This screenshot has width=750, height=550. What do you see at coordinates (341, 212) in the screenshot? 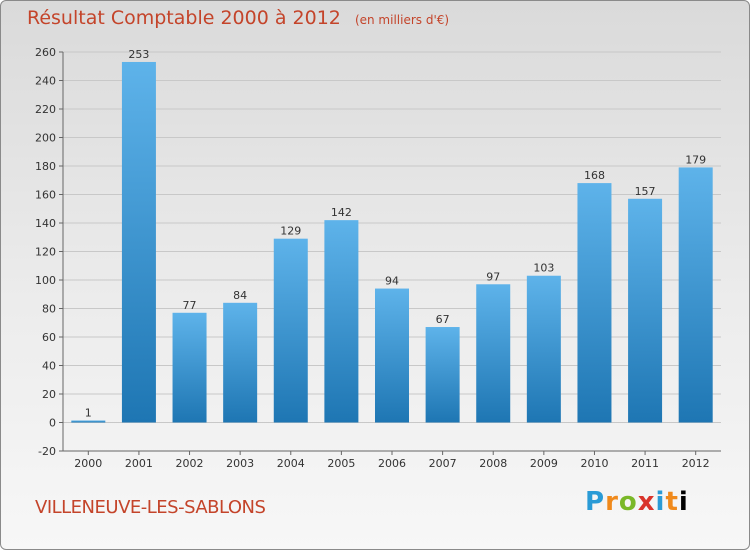
I see `bar-value-label: 142` at bounding box center [341, 212].